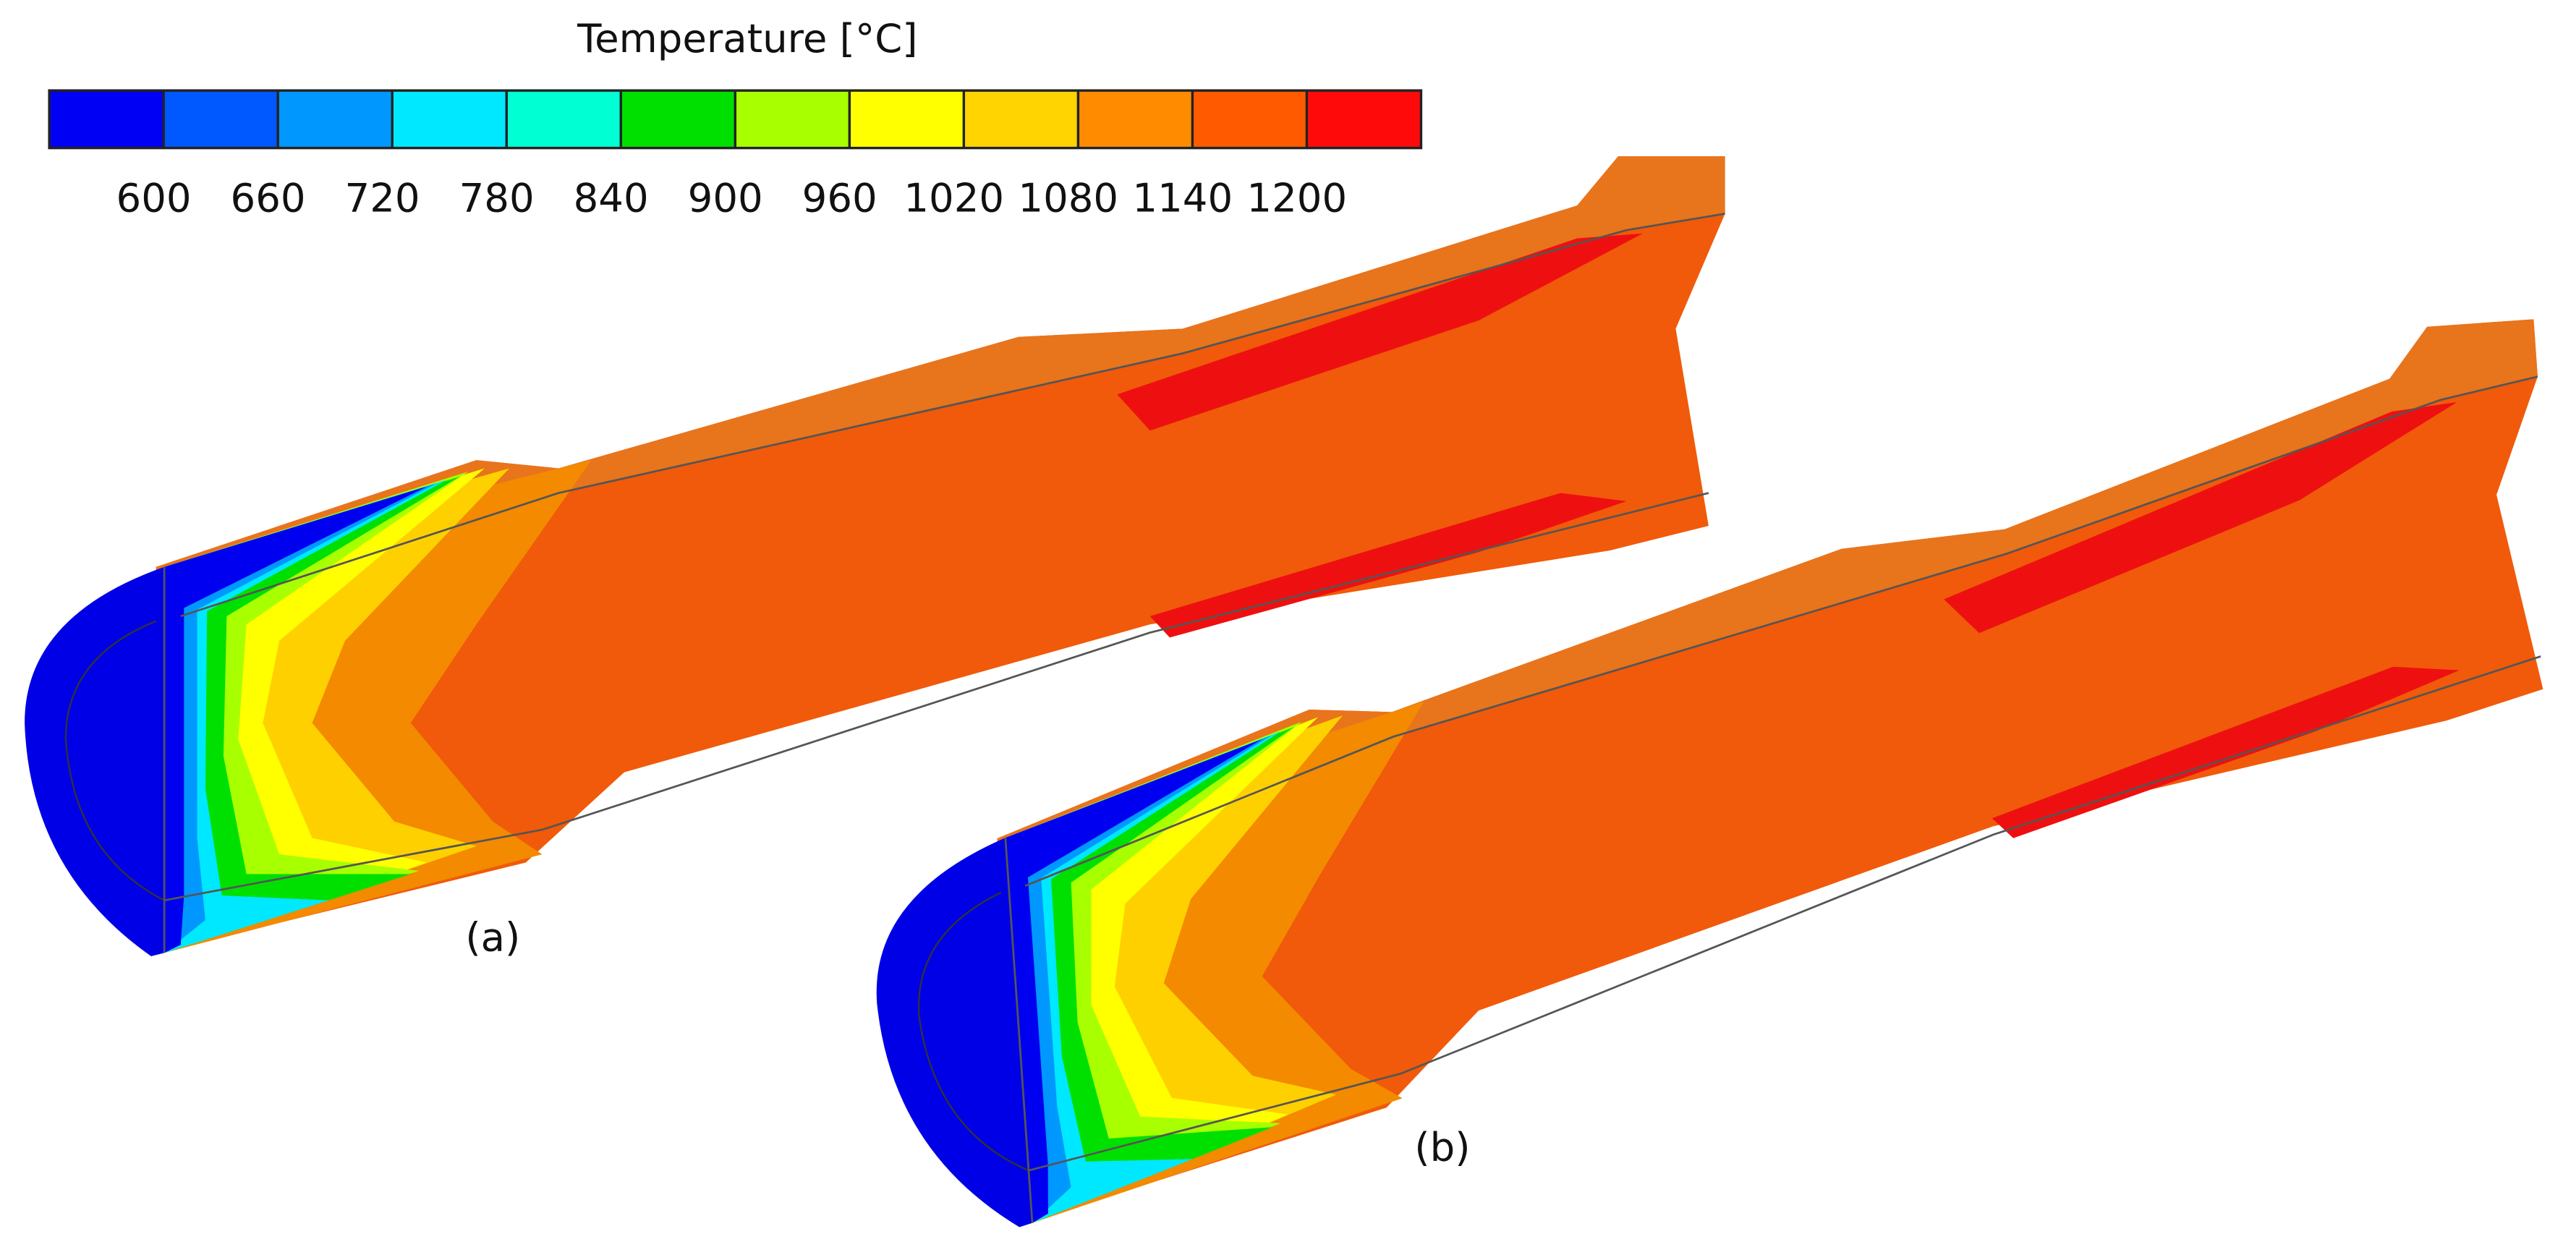 This screenshot has height=1234, width=2576. What do you see at coordinates (492, 937) in the screenshot?
I see `panel-label: (a)` at bounding box center [492, 937].